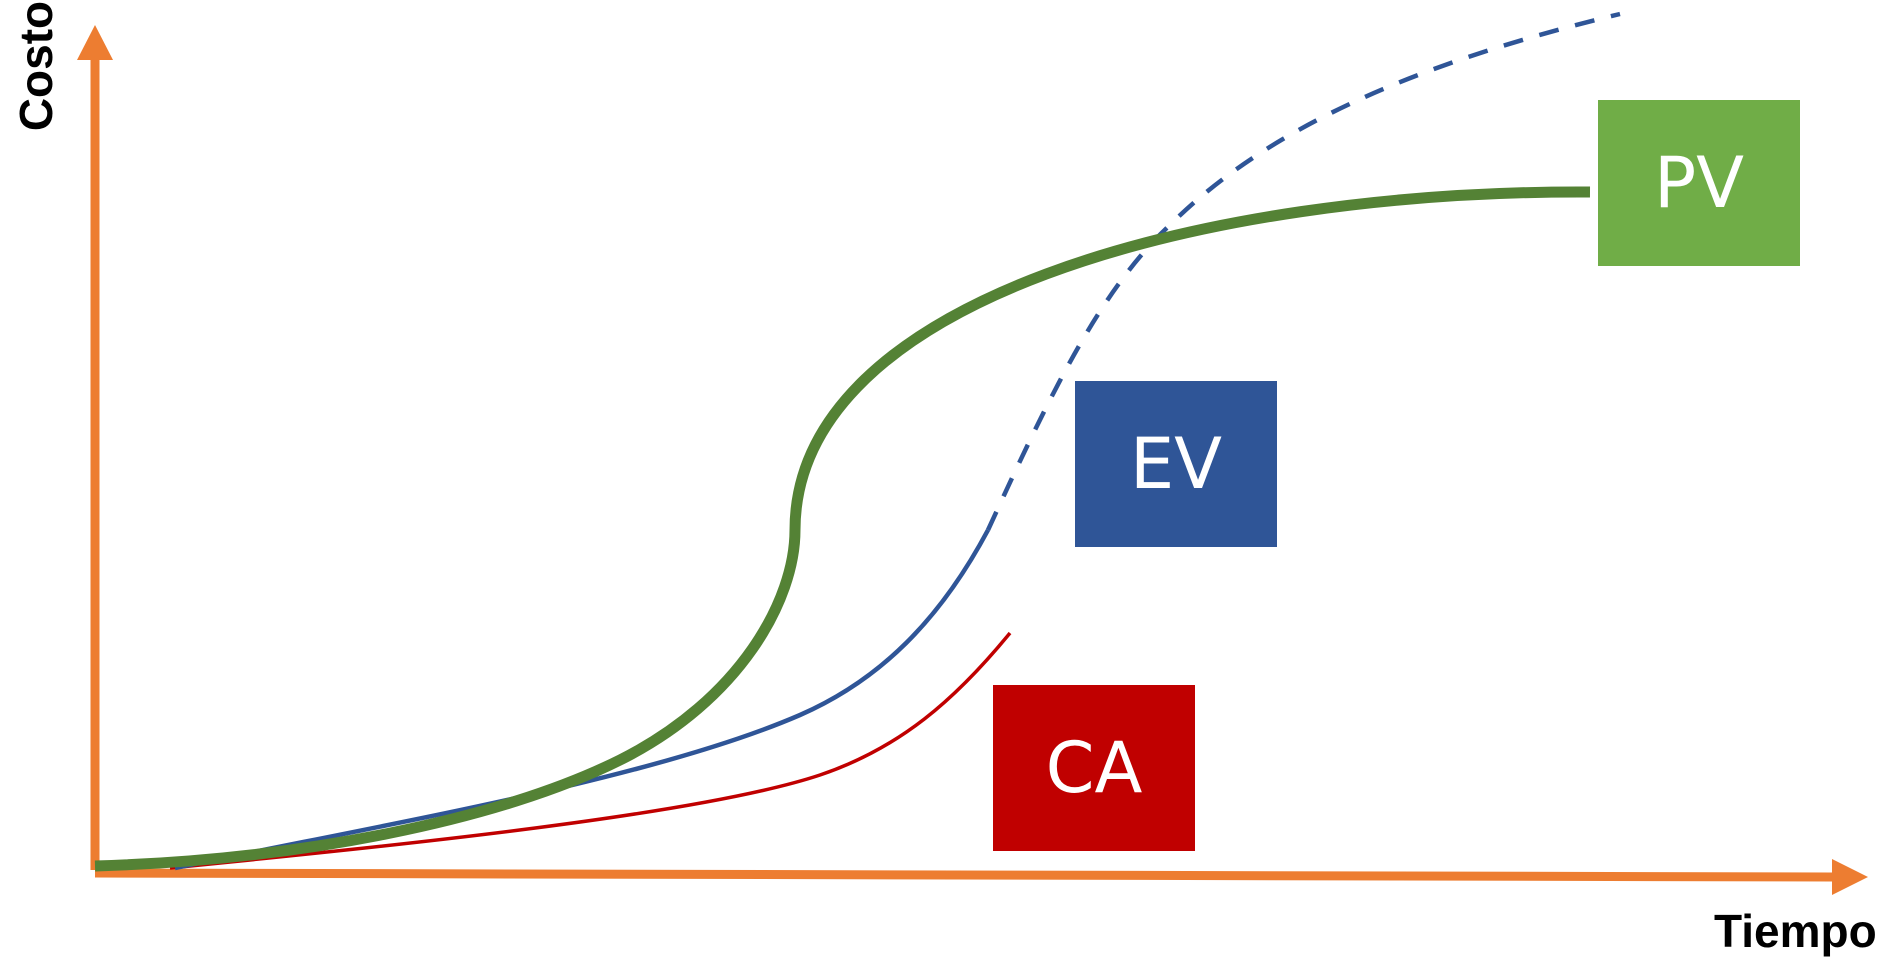  Describe the element at coordinates (963, 875) in the screenshot. I see `x-axis-line` at that location.